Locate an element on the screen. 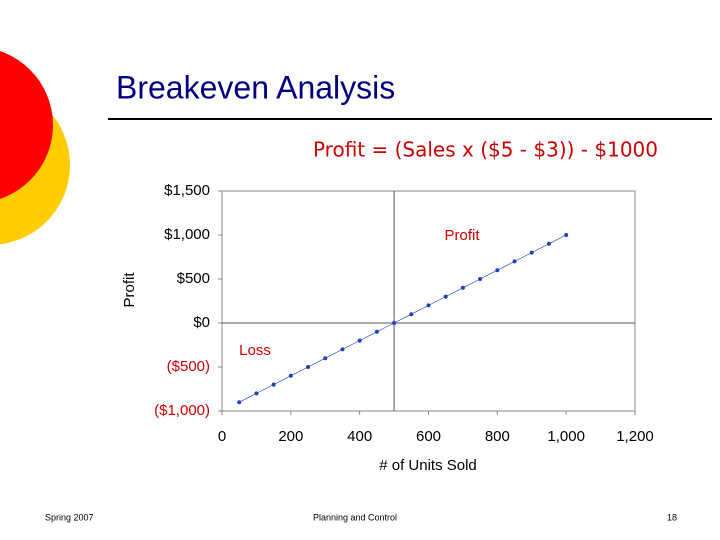 Image resolution: width=720 pixels, height=540 pixels. footer-center: Planning and Control is located at coordinates (355, 517).